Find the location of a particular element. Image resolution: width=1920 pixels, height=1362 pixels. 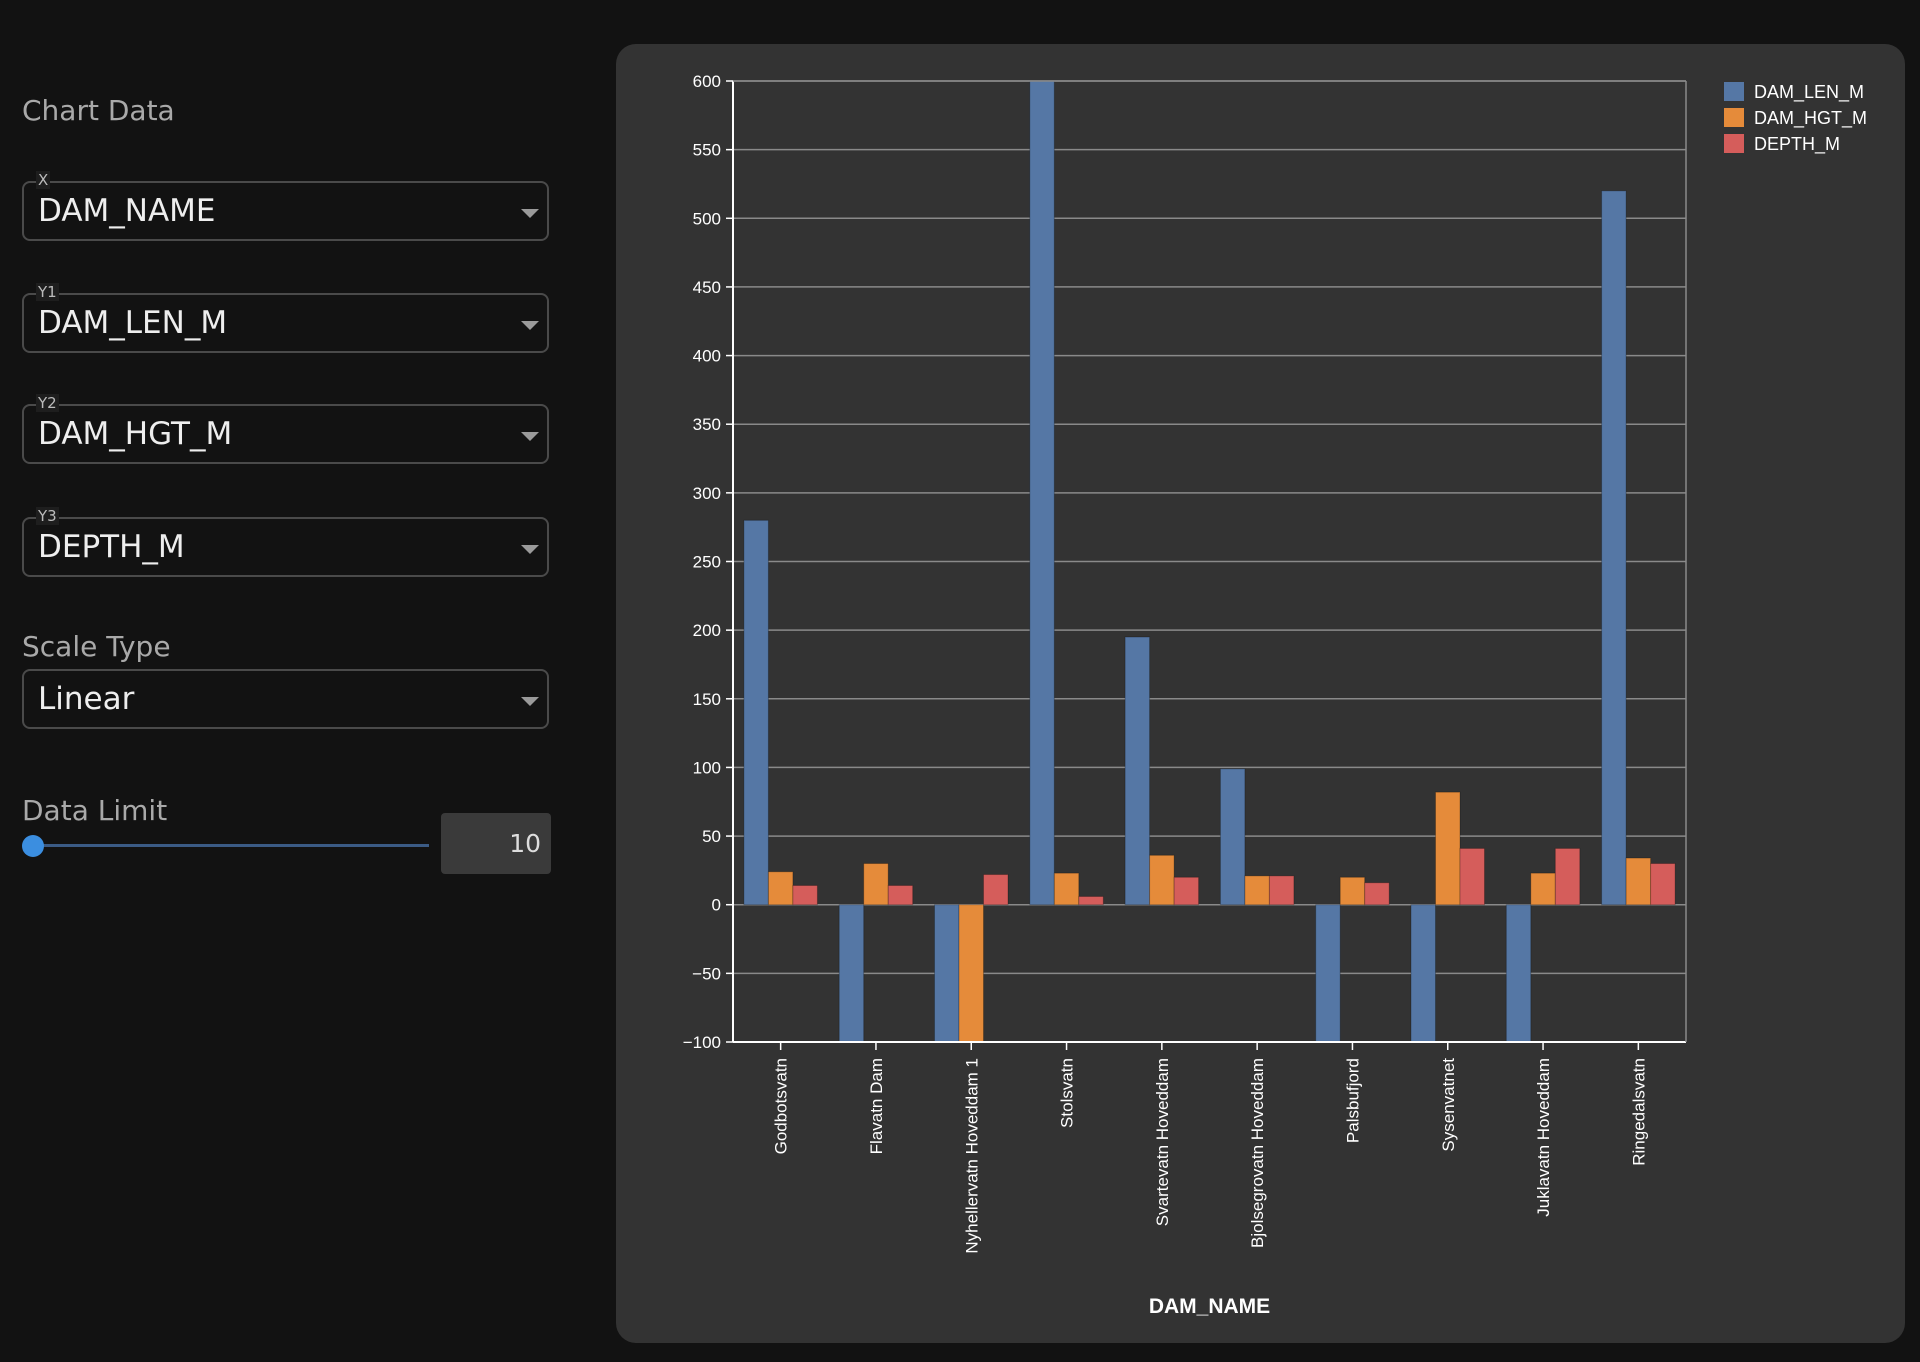

scale-type-select: Linear is located at coordinates (285, 699).